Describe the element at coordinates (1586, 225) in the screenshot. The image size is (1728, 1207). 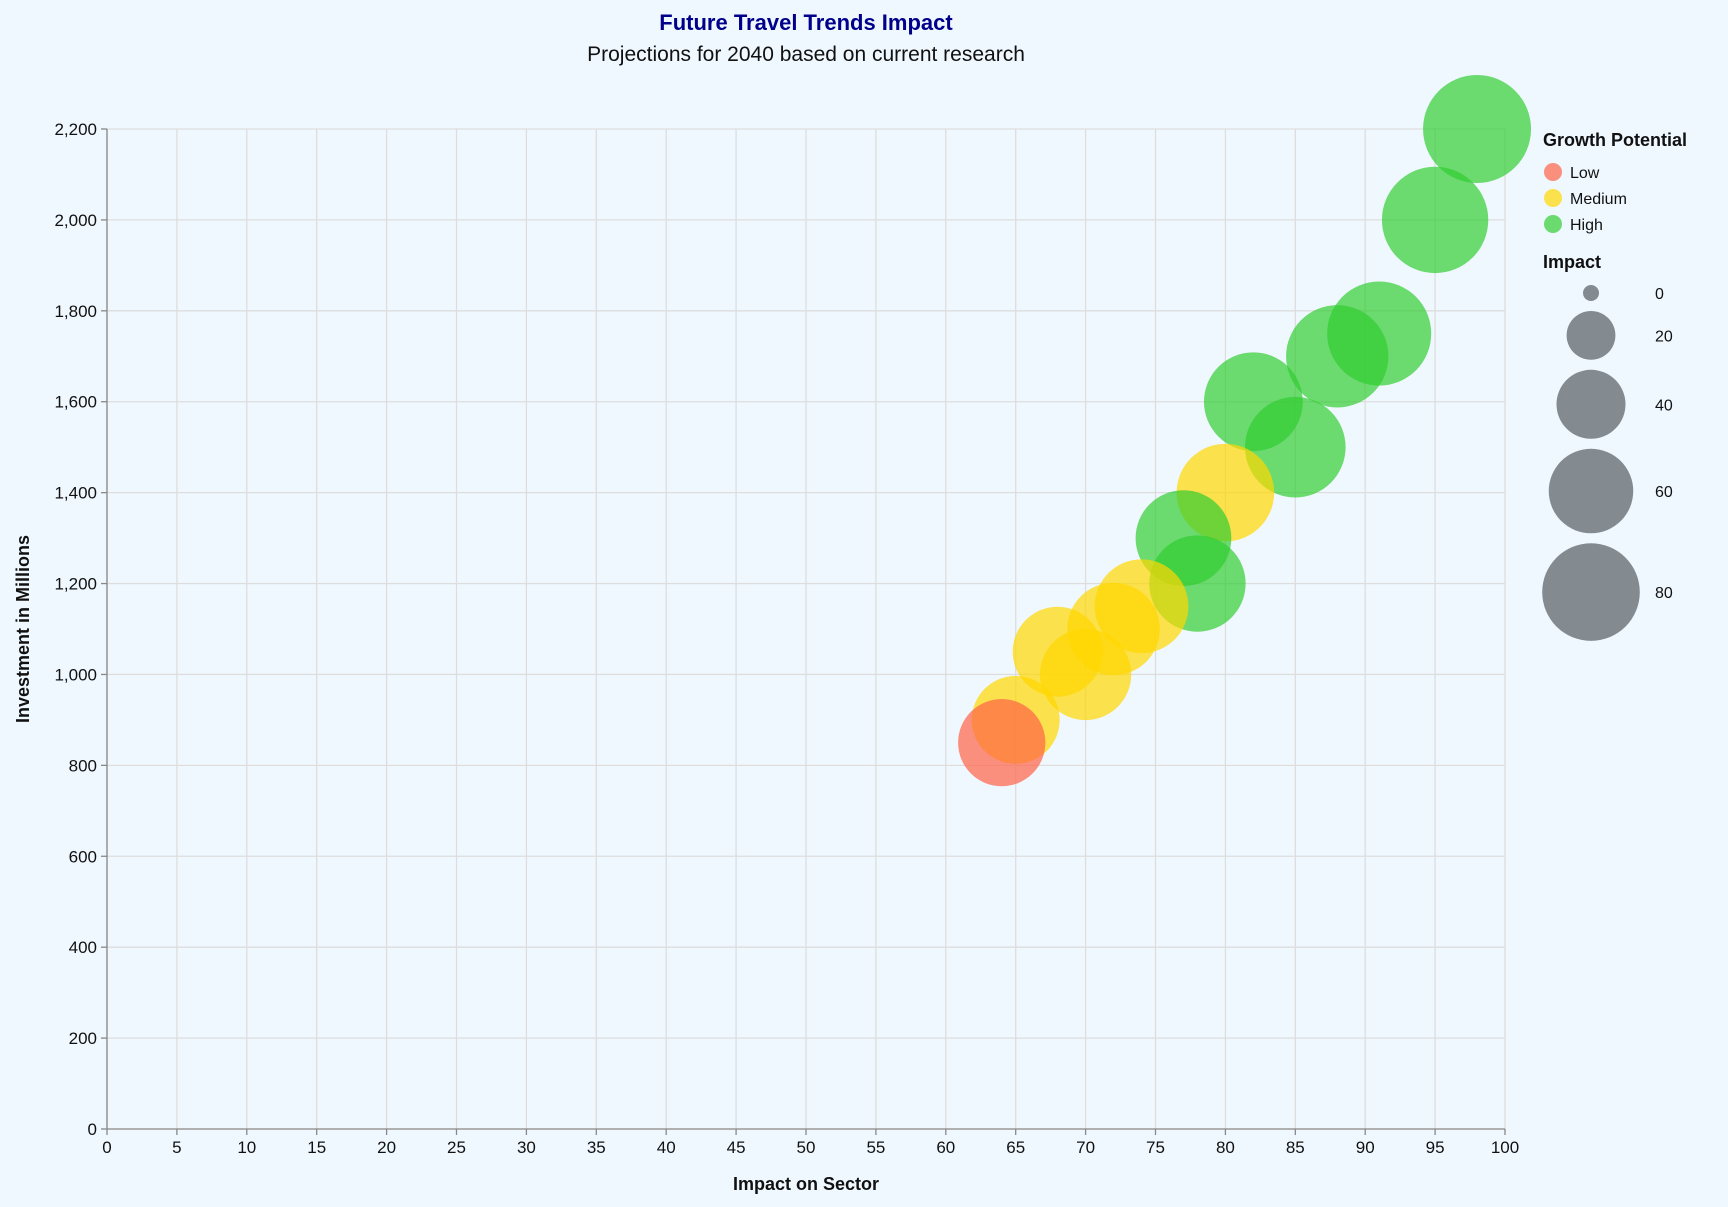
I see `legend-label-high: High` at that location.